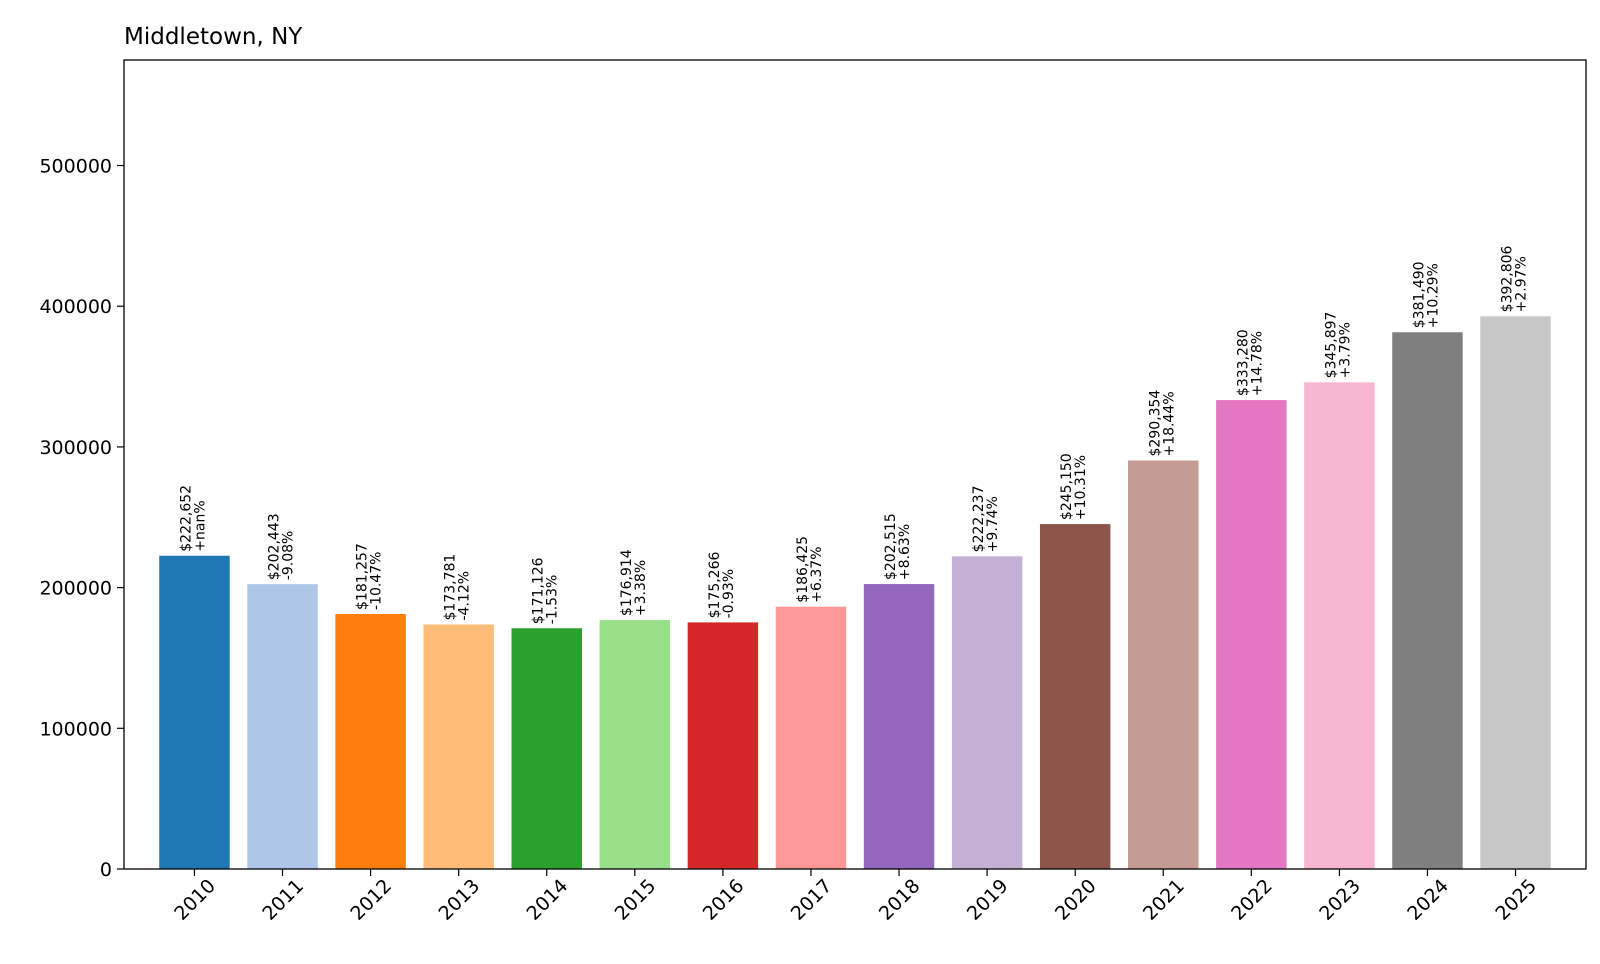  What do you see at coordinates (75, 589) in the screenshot?
I see `y-tick-label: 200000` at bounding box center [75, 589].